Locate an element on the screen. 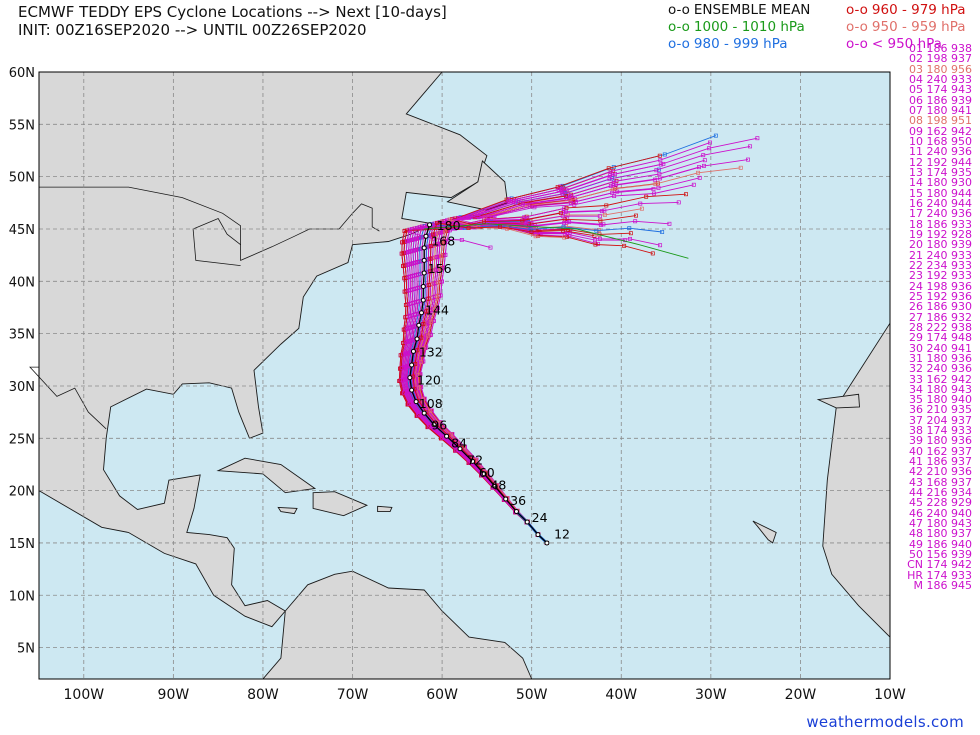 This screenshot has width=980, height=735. legend-960-979: o-o 960 - 979 hPa is located at coordinates (906, 10).